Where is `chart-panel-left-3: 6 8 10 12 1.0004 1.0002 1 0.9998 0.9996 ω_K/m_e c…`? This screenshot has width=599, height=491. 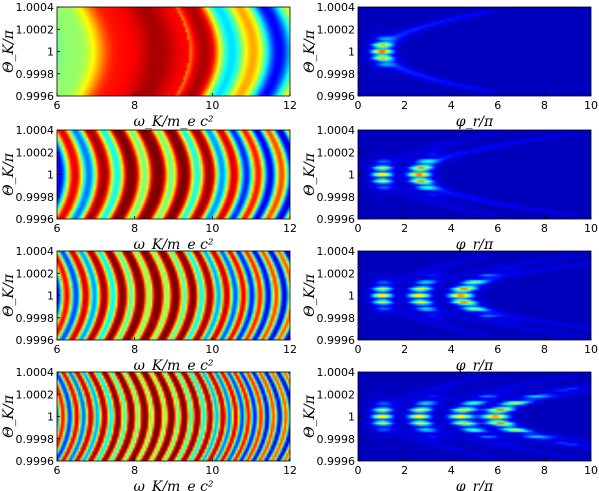
chart-panel-left-3: 6 8 10 12 1.0004 1.0002 1 0.9998 0.9996 ω_K/m_e c… is located at coordinates (149, 309).